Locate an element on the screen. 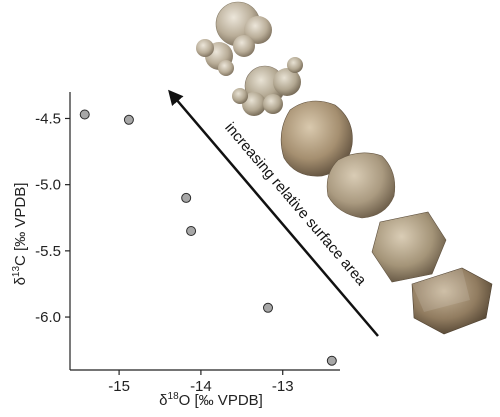 Image resolution: width=500 pixels, height=417 pixels. x-axis-label: δ18O [‰ VPDB] is located at coordinates (211, 400).